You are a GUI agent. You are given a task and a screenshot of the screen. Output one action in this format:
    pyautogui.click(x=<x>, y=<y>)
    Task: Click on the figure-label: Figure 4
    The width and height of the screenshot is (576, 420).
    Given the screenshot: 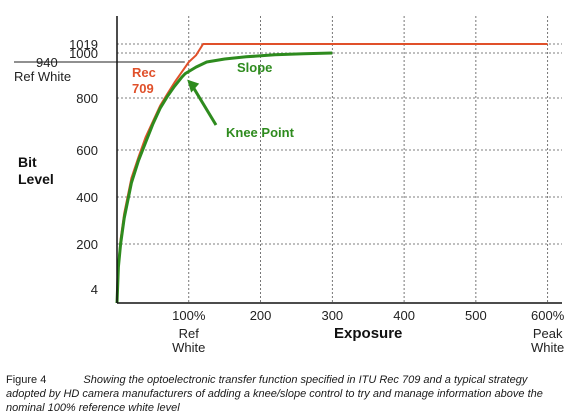 What is the action you would take?
    pyautogui.click(x=26, y=380)
    